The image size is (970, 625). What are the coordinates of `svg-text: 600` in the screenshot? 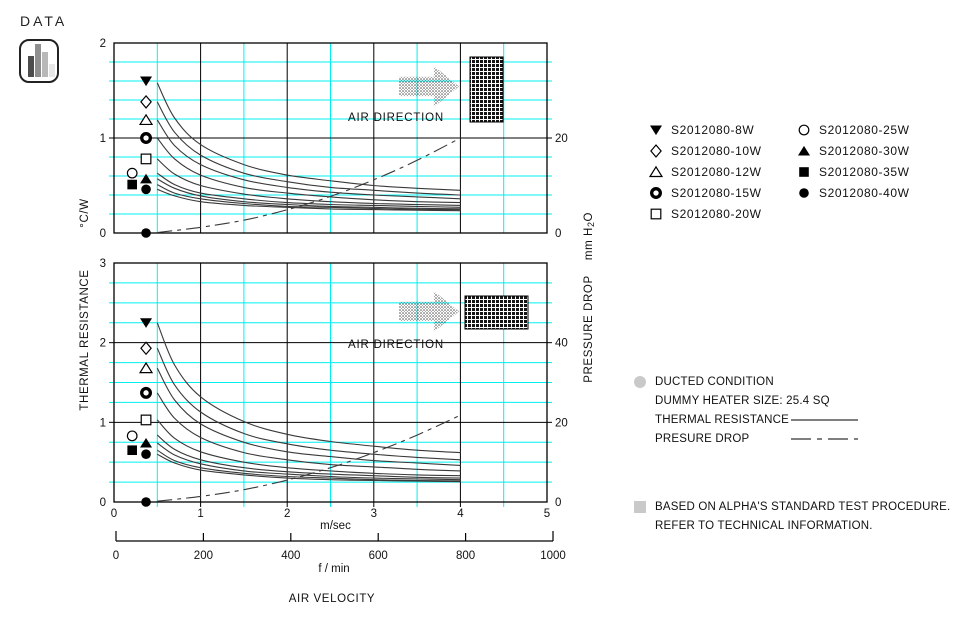 It's located at (378, 556).